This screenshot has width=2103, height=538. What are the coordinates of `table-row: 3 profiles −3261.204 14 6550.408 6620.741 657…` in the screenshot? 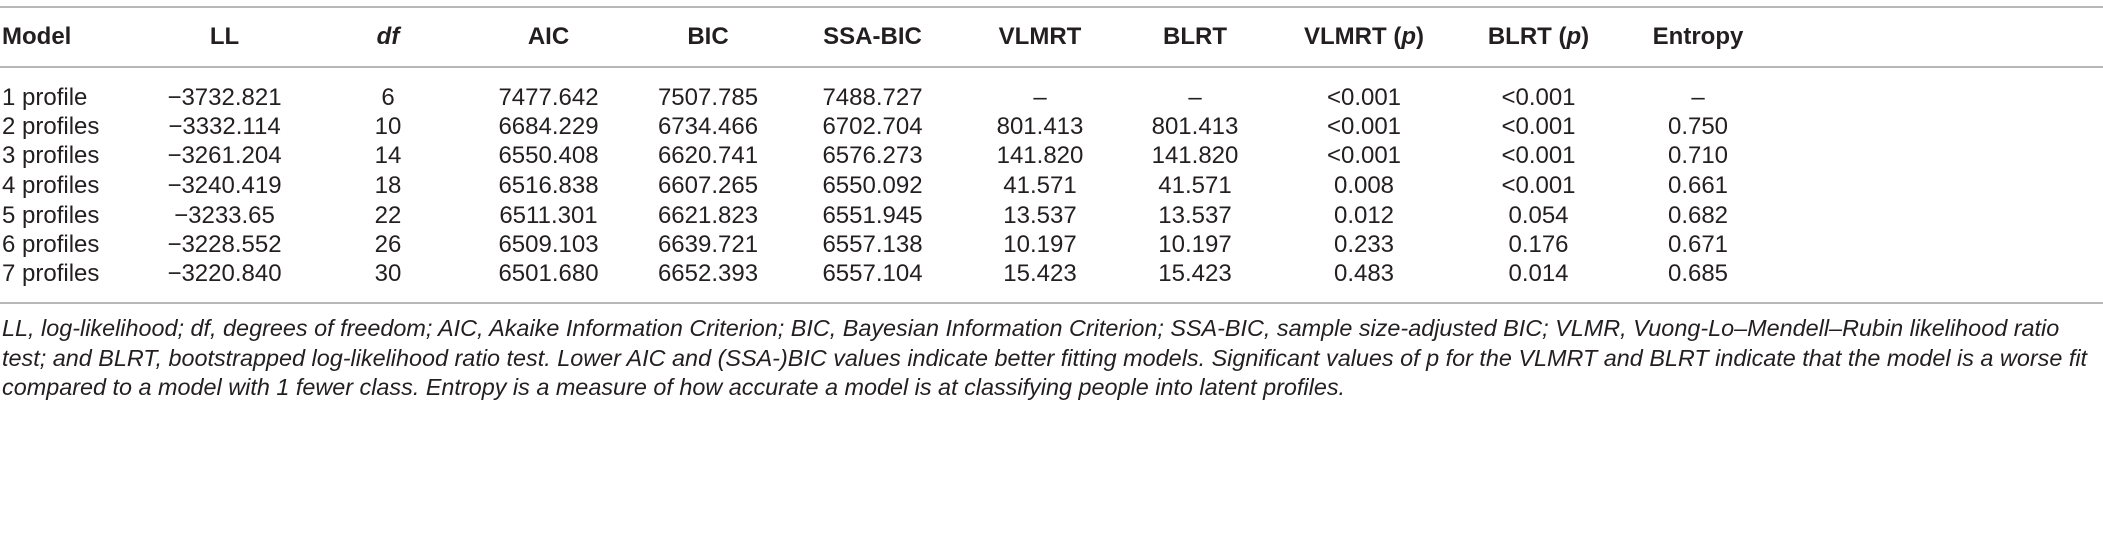 It's located at (1051, 157).